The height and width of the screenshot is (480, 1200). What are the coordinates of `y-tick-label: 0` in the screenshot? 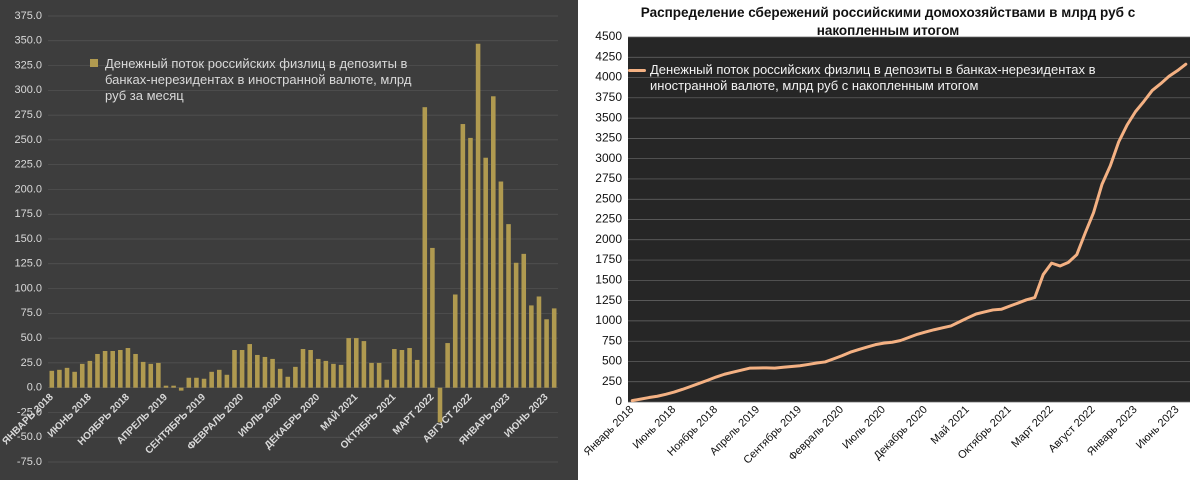 It's located at (618, 401).